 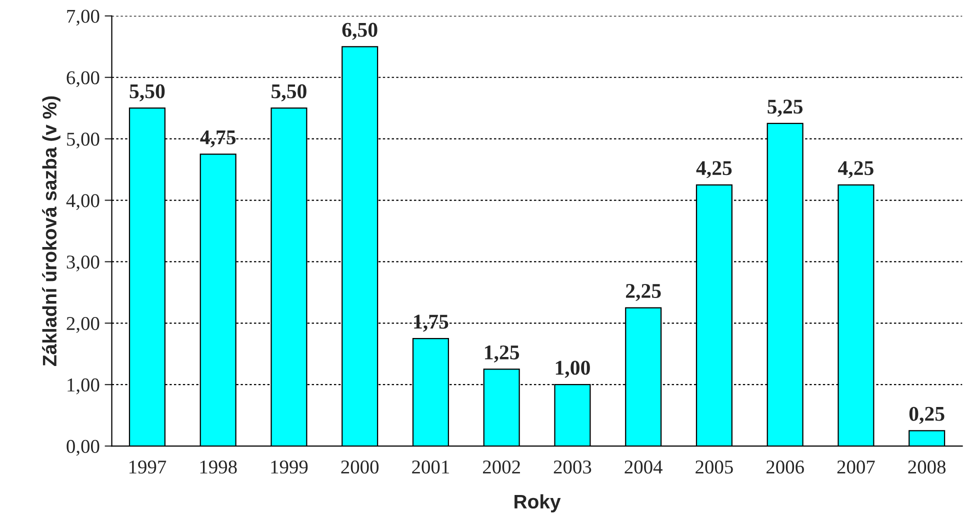 I want to click on data-label: 6,50, so click(x=360, y=31).